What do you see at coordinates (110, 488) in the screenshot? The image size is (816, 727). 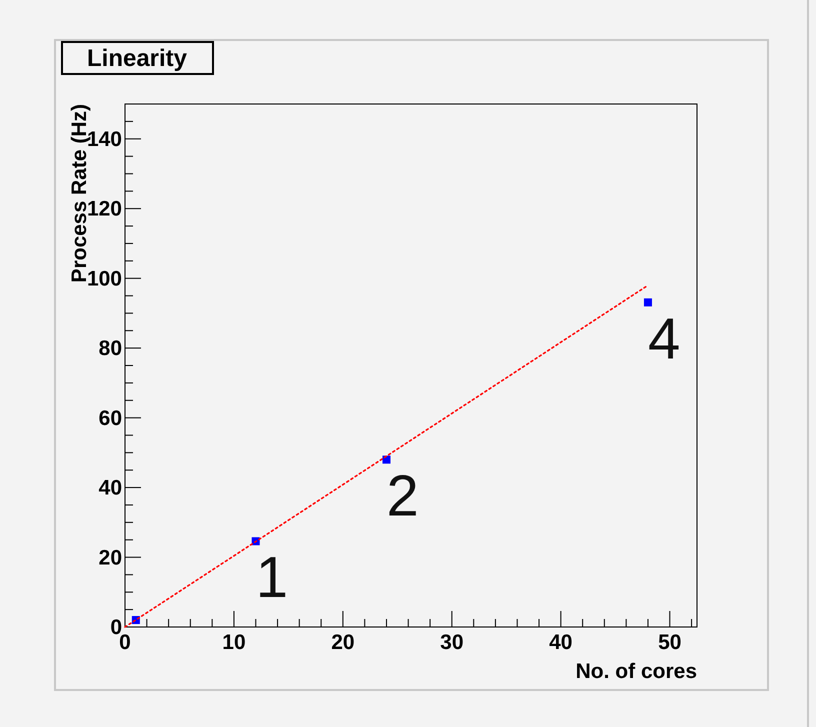 I see `y-tick-label: 40` at bounding box center [110, 488].